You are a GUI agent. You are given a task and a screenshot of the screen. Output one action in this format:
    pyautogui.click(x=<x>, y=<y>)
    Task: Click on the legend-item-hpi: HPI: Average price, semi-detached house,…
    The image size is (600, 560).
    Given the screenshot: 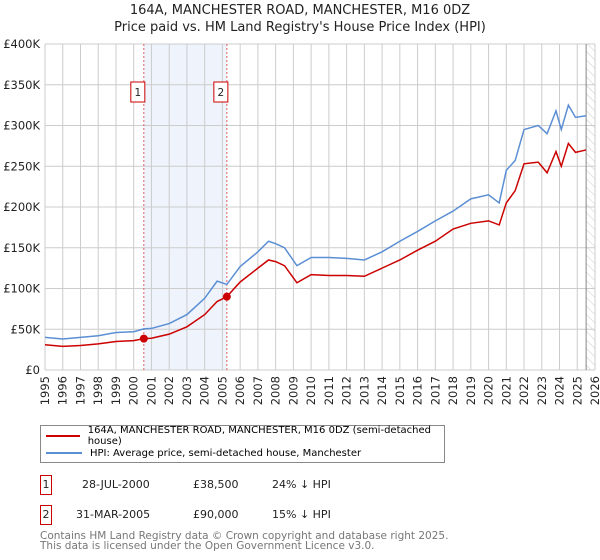 What is the action you would take?
    pyautogui.click(x=201, y=453)
    